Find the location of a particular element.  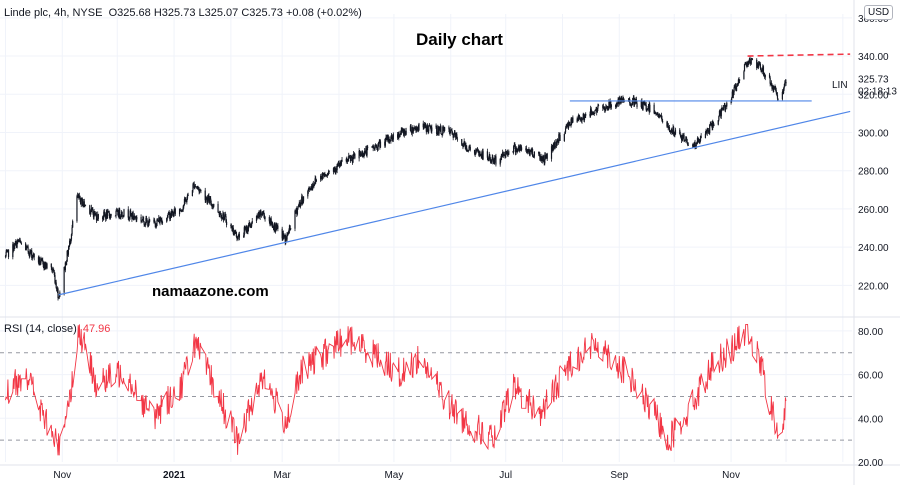

rsi-axis-tick-label: 60.00 is located at coordinates (870, 376).